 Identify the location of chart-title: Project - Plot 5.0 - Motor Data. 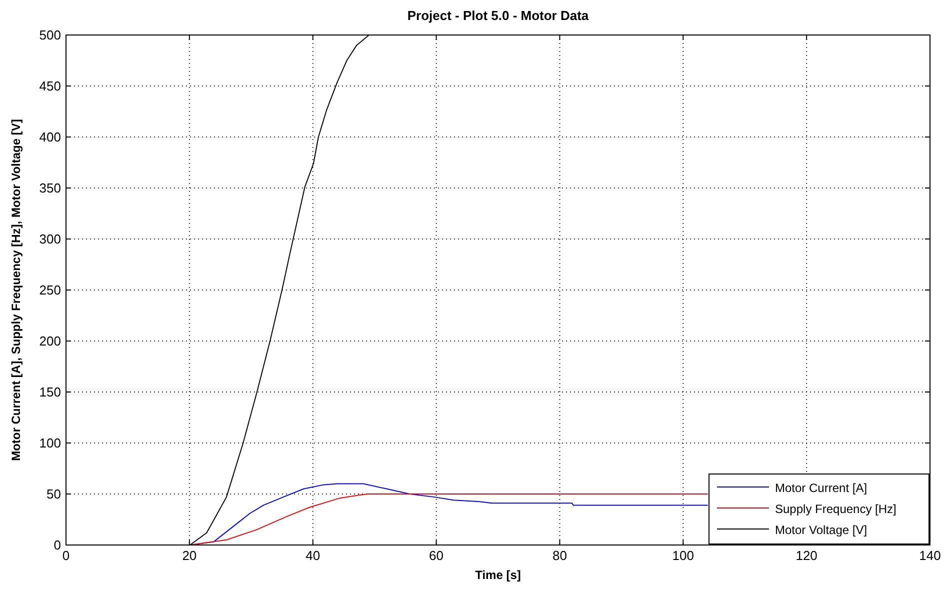
(498, 15).